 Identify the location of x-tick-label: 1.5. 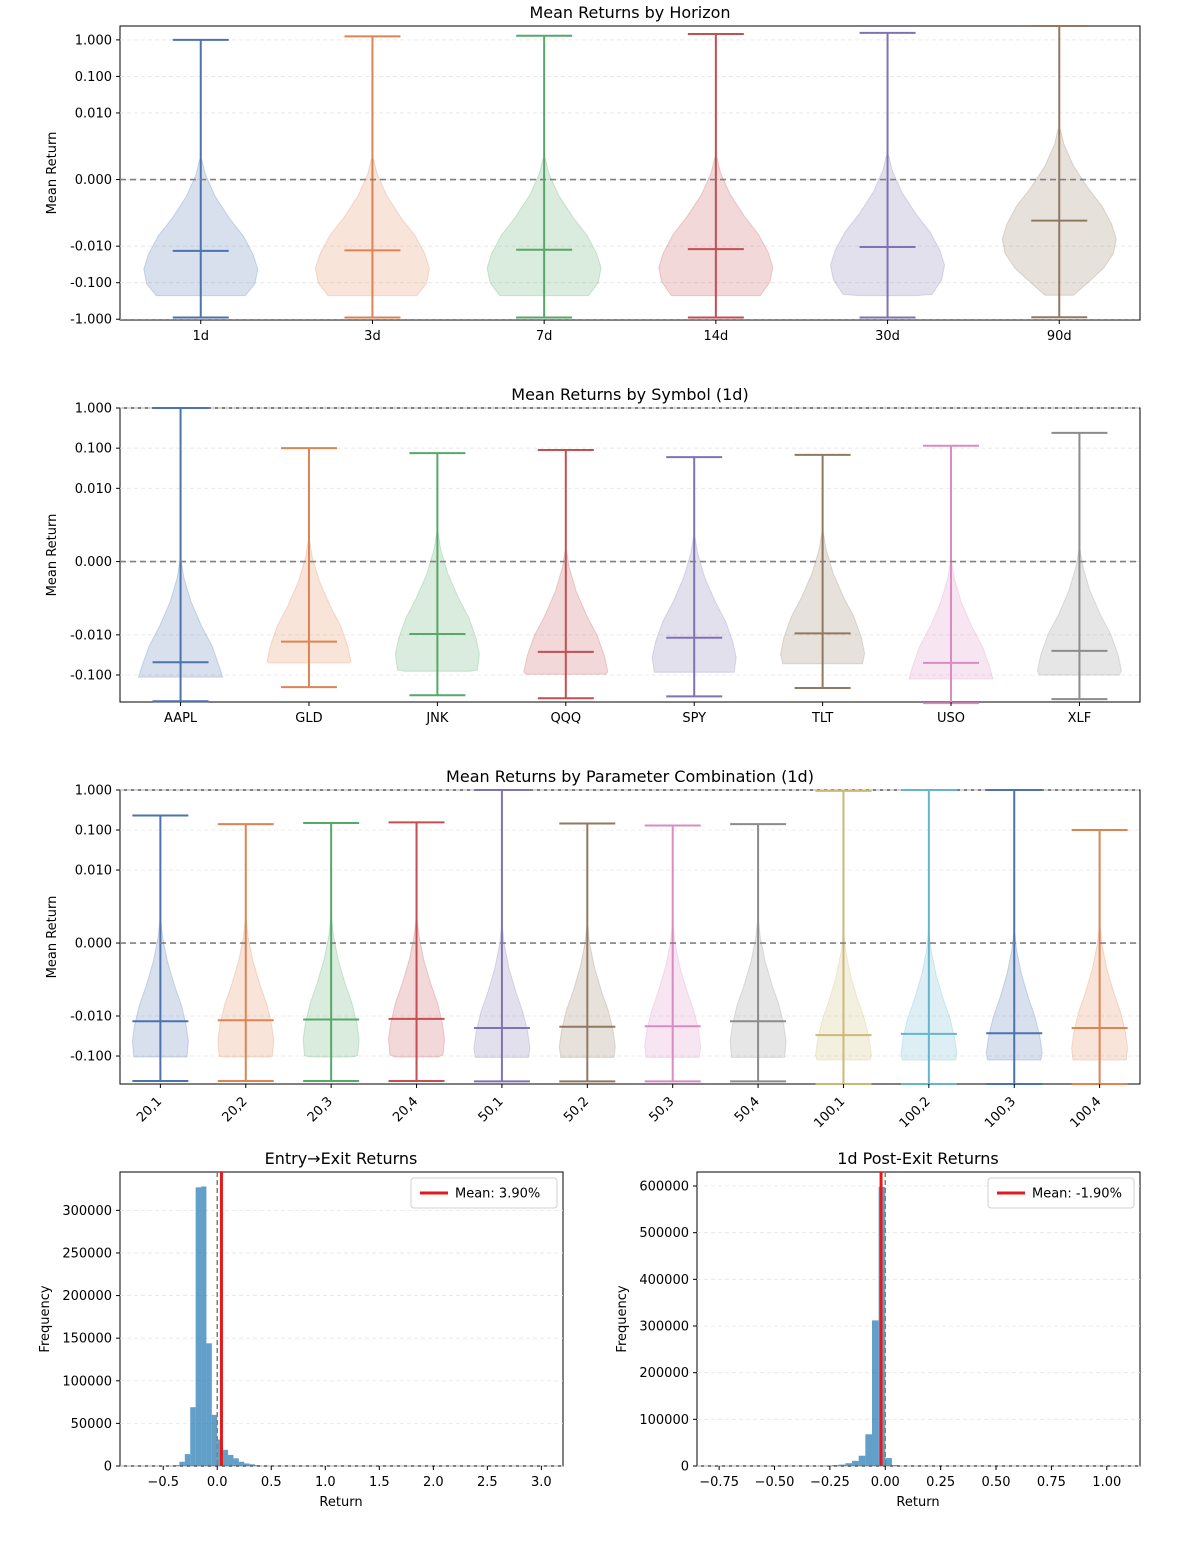
(379, 1482).